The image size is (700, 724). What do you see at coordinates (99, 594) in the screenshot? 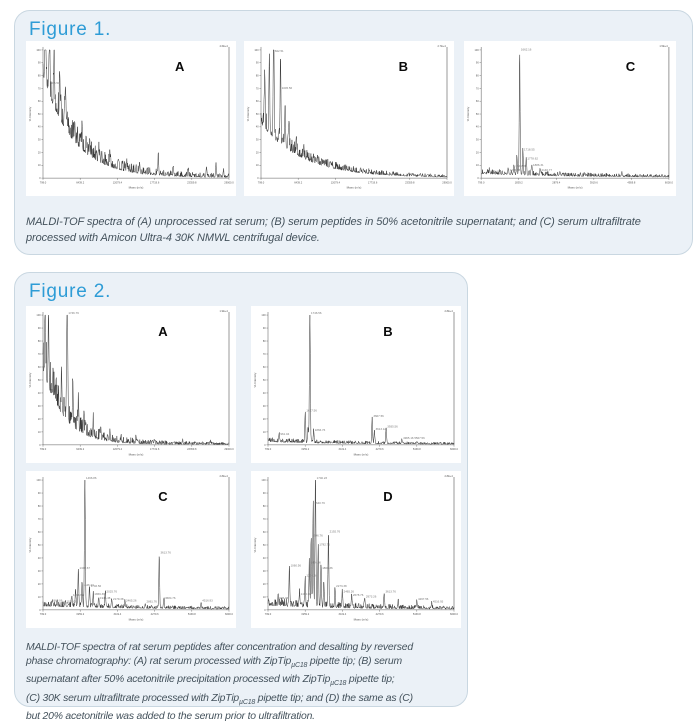
I see `svg-text: 1866.36` at bounding box center [99, 594].